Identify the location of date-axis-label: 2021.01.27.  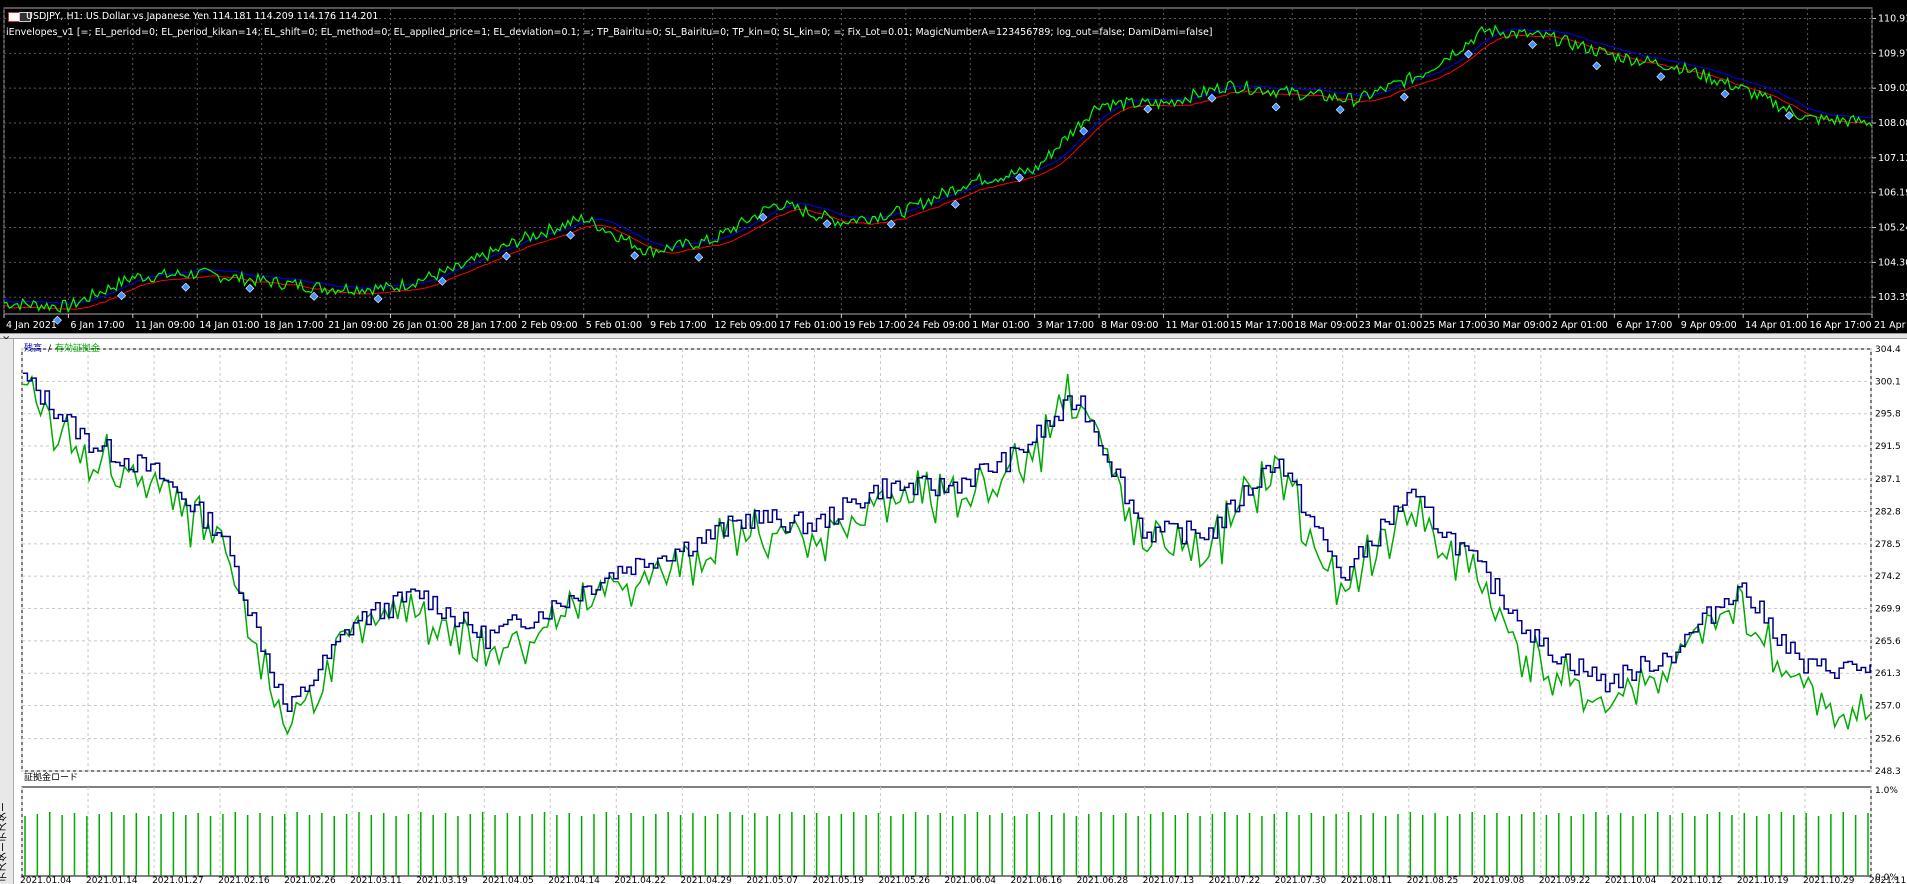
(178, 880).